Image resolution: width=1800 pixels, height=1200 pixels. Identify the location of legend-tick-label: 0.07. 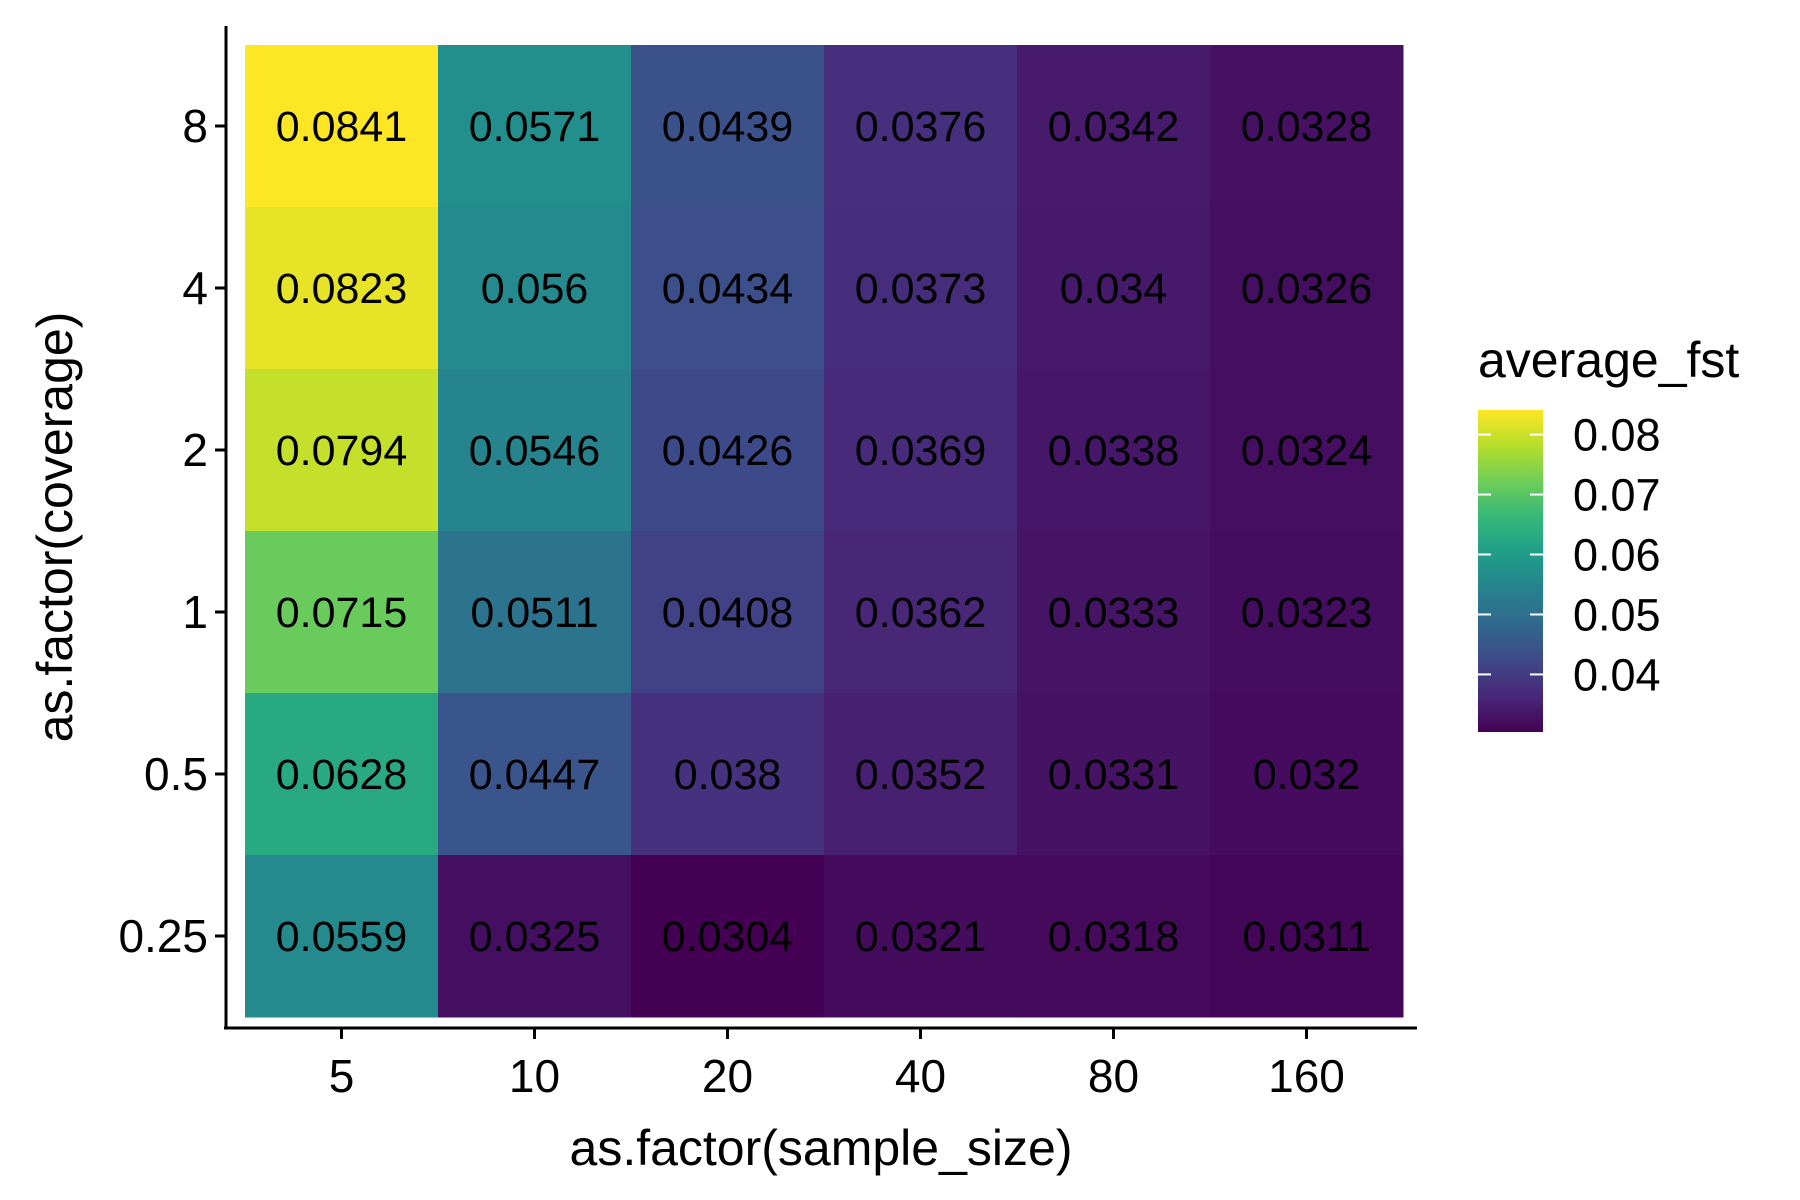
(1617, 495).